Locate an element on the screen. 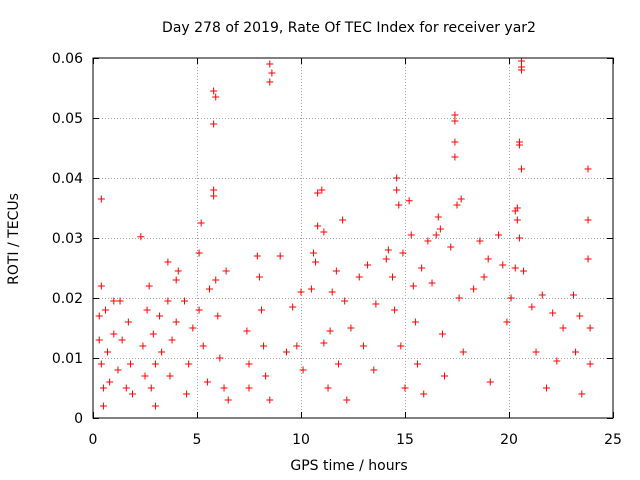 This screenshot has height=480, width=640. x-tick-label: 25 is located at coordinates (613, 440).